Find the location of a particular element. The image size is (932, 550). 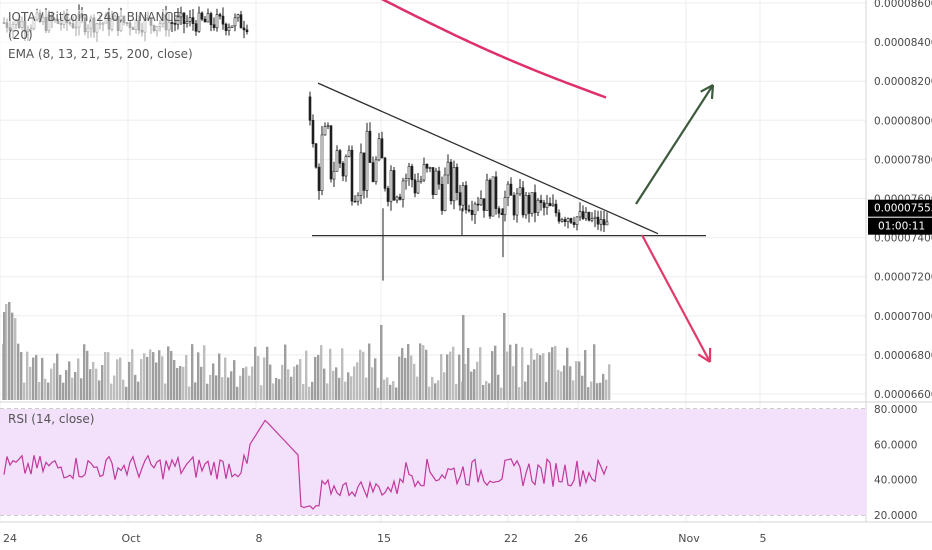

rsi-axis-label: 60.0000 is located at coordinates (895, 445).